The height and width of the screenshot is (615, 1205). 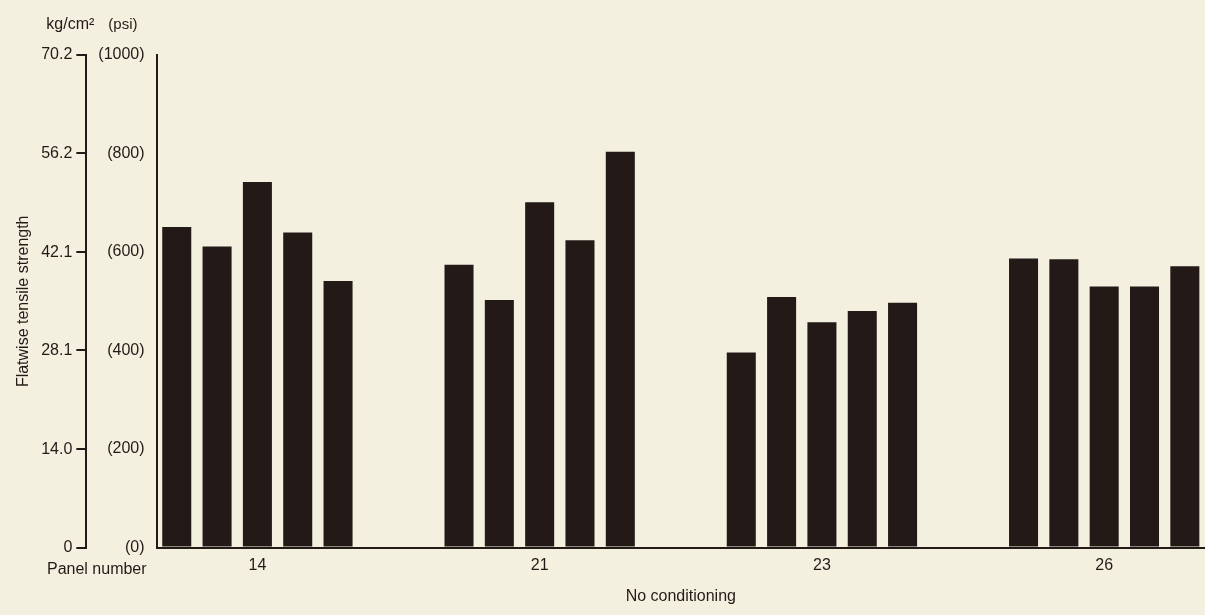 What do you see at coordinates (680, 595) in the screenshot?
I see `x-axis-title: No conditioning` at bounding box center [680, 595].